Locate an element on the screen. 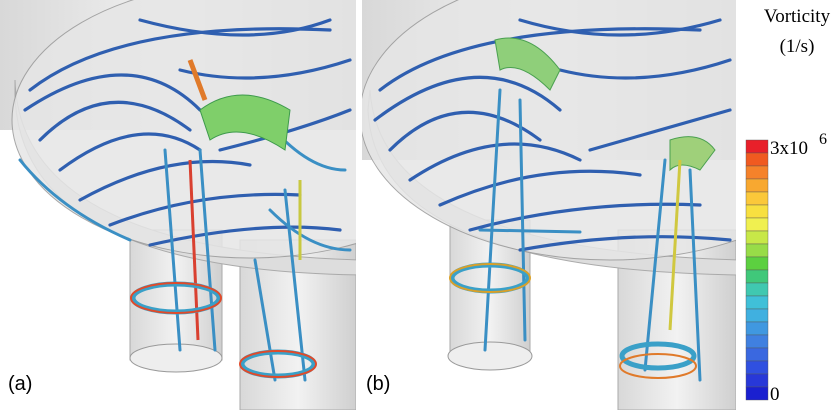  colorbar is located at coordinates (757, 270).